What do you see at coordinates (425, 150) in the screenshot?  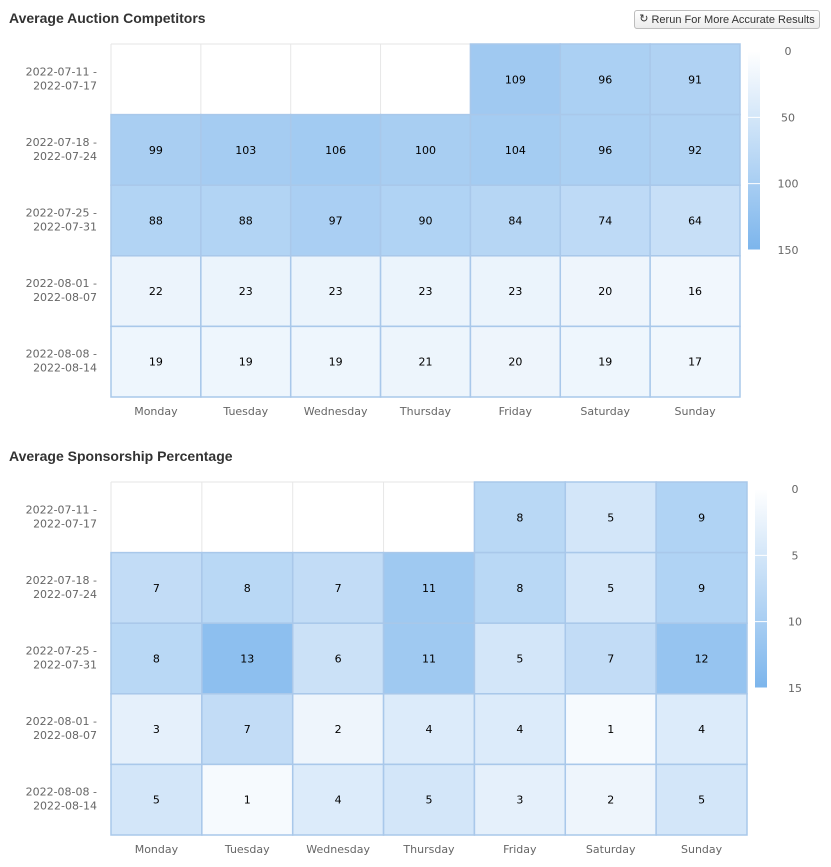 I see `c1-cell-value-label: 100` at bounding box center [425, 150].